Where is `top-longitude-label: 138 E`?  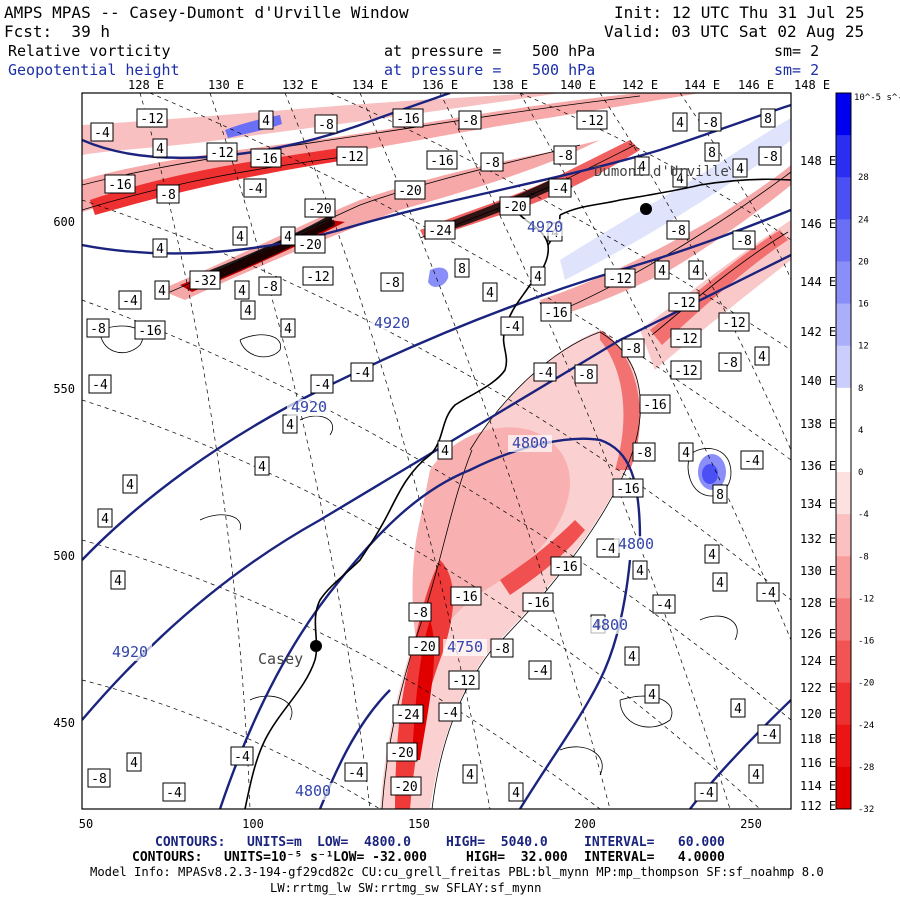
top-longitude-label: 138 E is located at coordinates (510, 85).